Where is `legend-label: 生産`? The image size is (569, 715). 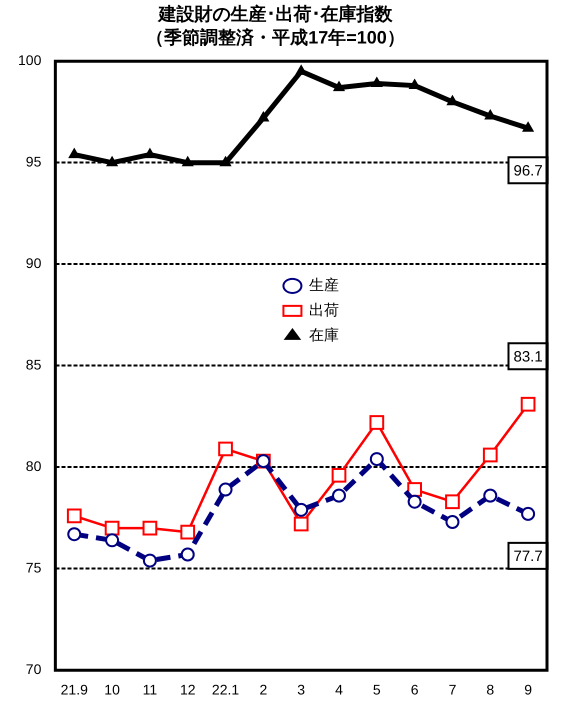
legend-label: 生産 is located at coordinates (323, 285).